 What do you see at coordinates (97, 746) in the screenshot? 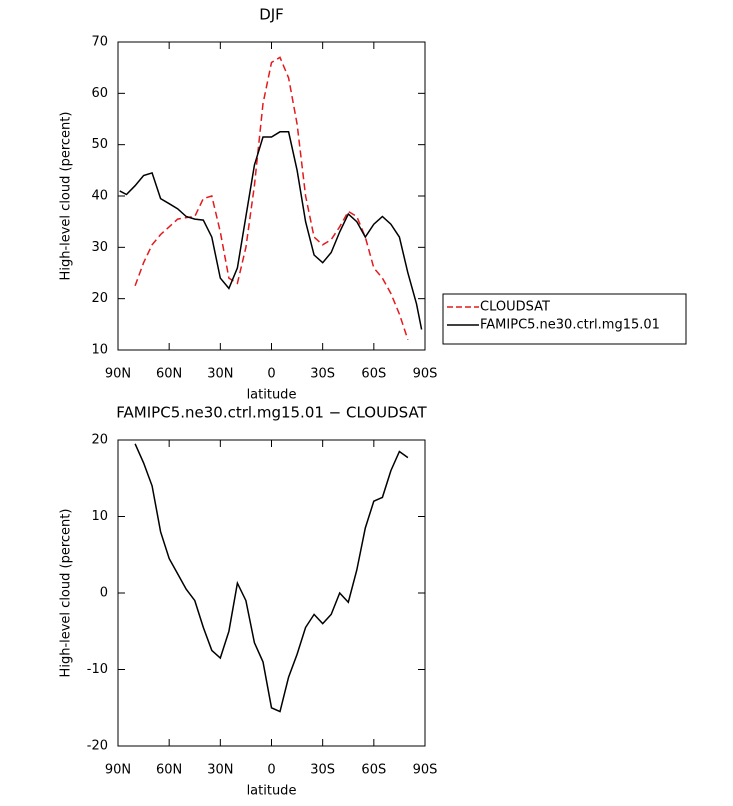
I see `y-tick-label: -20` at bounding box center [97, 746].